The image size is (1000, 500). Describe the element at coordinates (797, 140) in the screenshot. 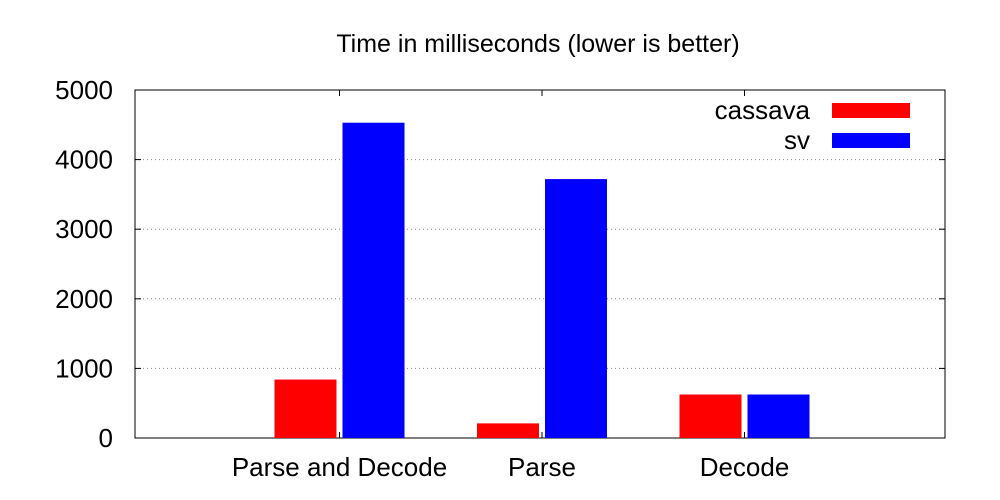

I see `legend-label-sv: sv` at that location.